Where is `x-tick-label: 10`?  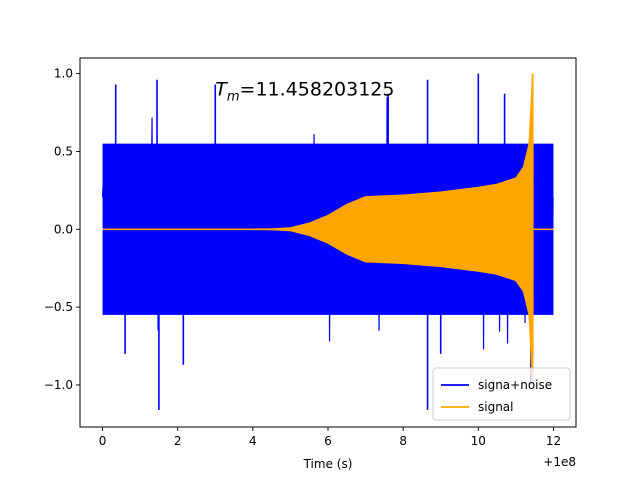
x-tick-label: 10 is located at coordinates (478, 441).